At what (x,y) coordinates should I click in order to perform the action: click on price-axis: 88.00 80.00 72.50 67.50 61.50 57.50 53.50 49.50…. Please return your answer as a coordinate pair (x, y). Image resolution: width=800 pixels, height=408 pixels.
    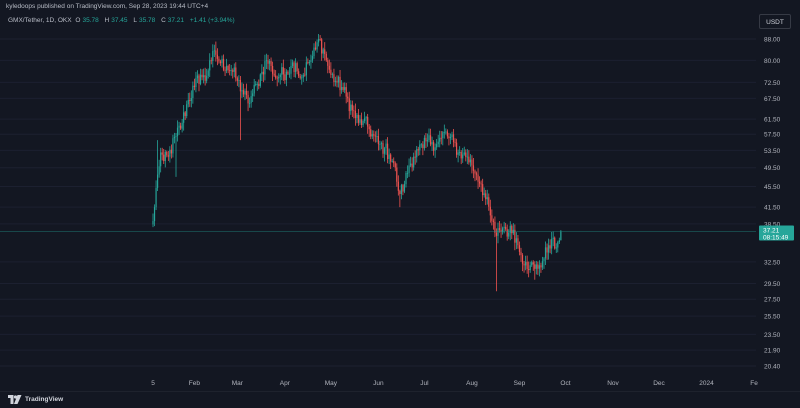
    Looking at the image, I should click on (772, 204).